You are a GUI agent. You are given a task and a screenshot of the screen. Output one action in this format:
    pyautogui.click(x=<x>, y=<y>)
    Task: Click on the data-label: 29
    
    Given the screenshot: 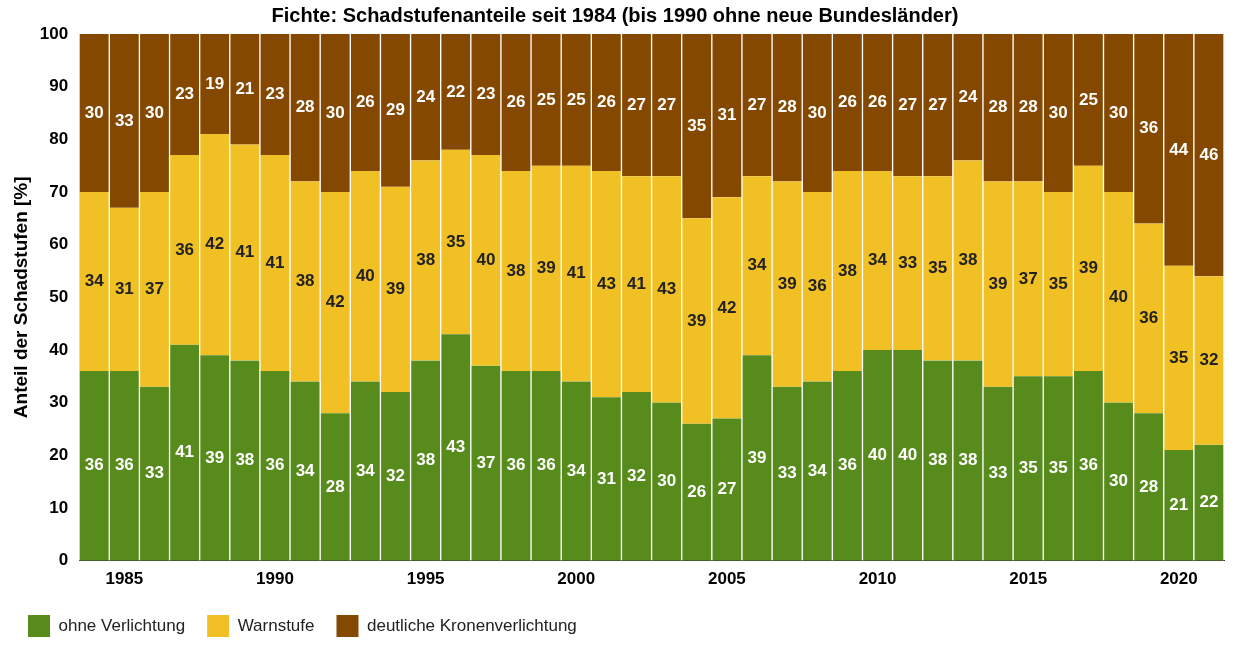 What is the action you would take?
    pyautogui.click(x=395, y=110)
    